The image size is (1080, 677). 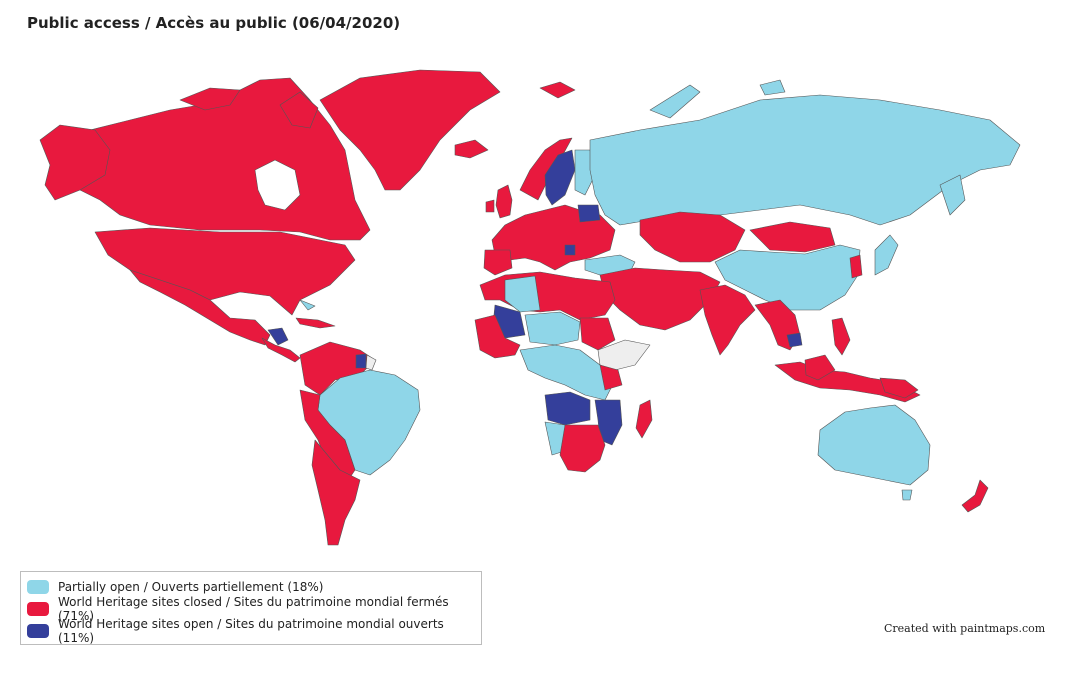 What do you see at coordinates (589, 213) in the screenshot?
I see `region-belarus` at bounding box center [589, 213].